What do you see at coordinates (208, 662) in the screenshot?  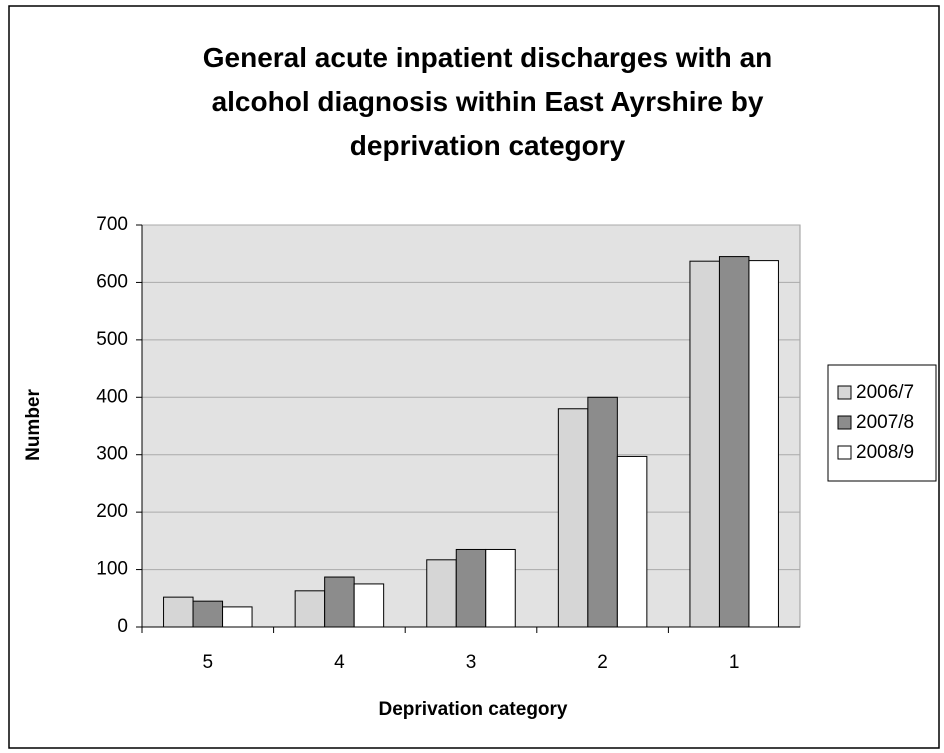 I see `x-tick-label: 5` at bounding box center [208, 662].